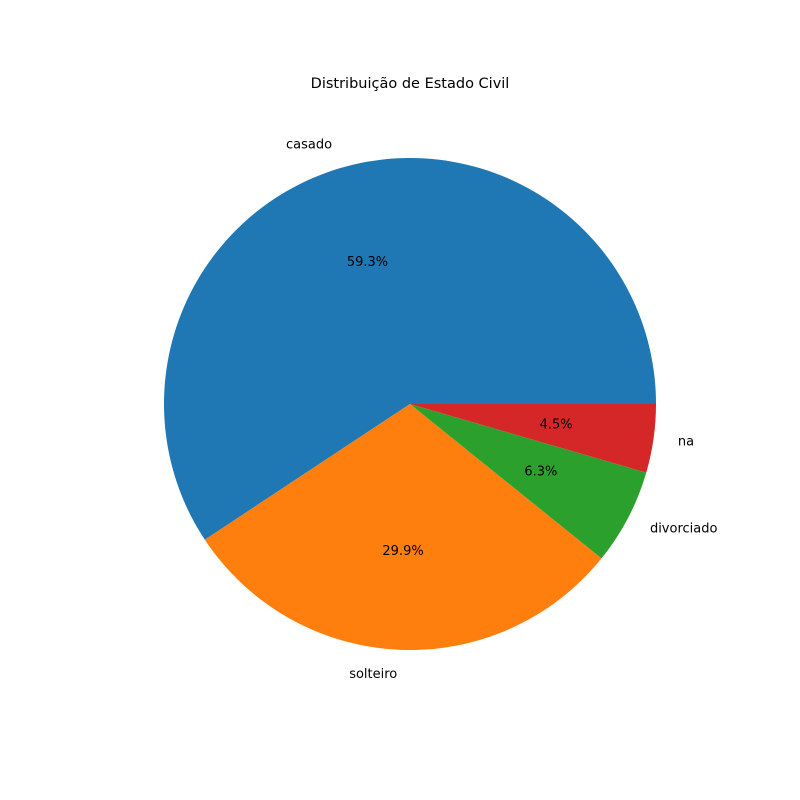 This screenshot has width=800, height=800. I want to click on slice-label-divorciado: divorciado, so click(684, 529).